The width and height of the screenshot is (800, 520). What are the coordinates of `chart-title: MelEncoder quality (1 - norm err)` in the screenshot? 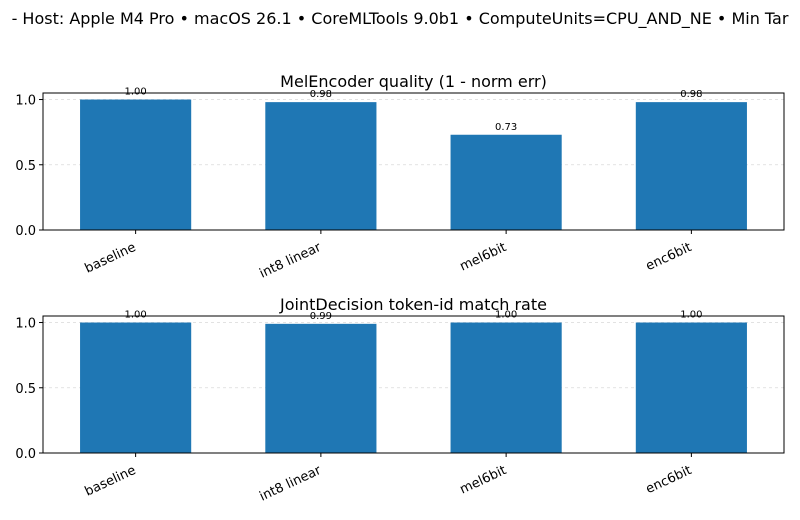 It's located at (413, 81).